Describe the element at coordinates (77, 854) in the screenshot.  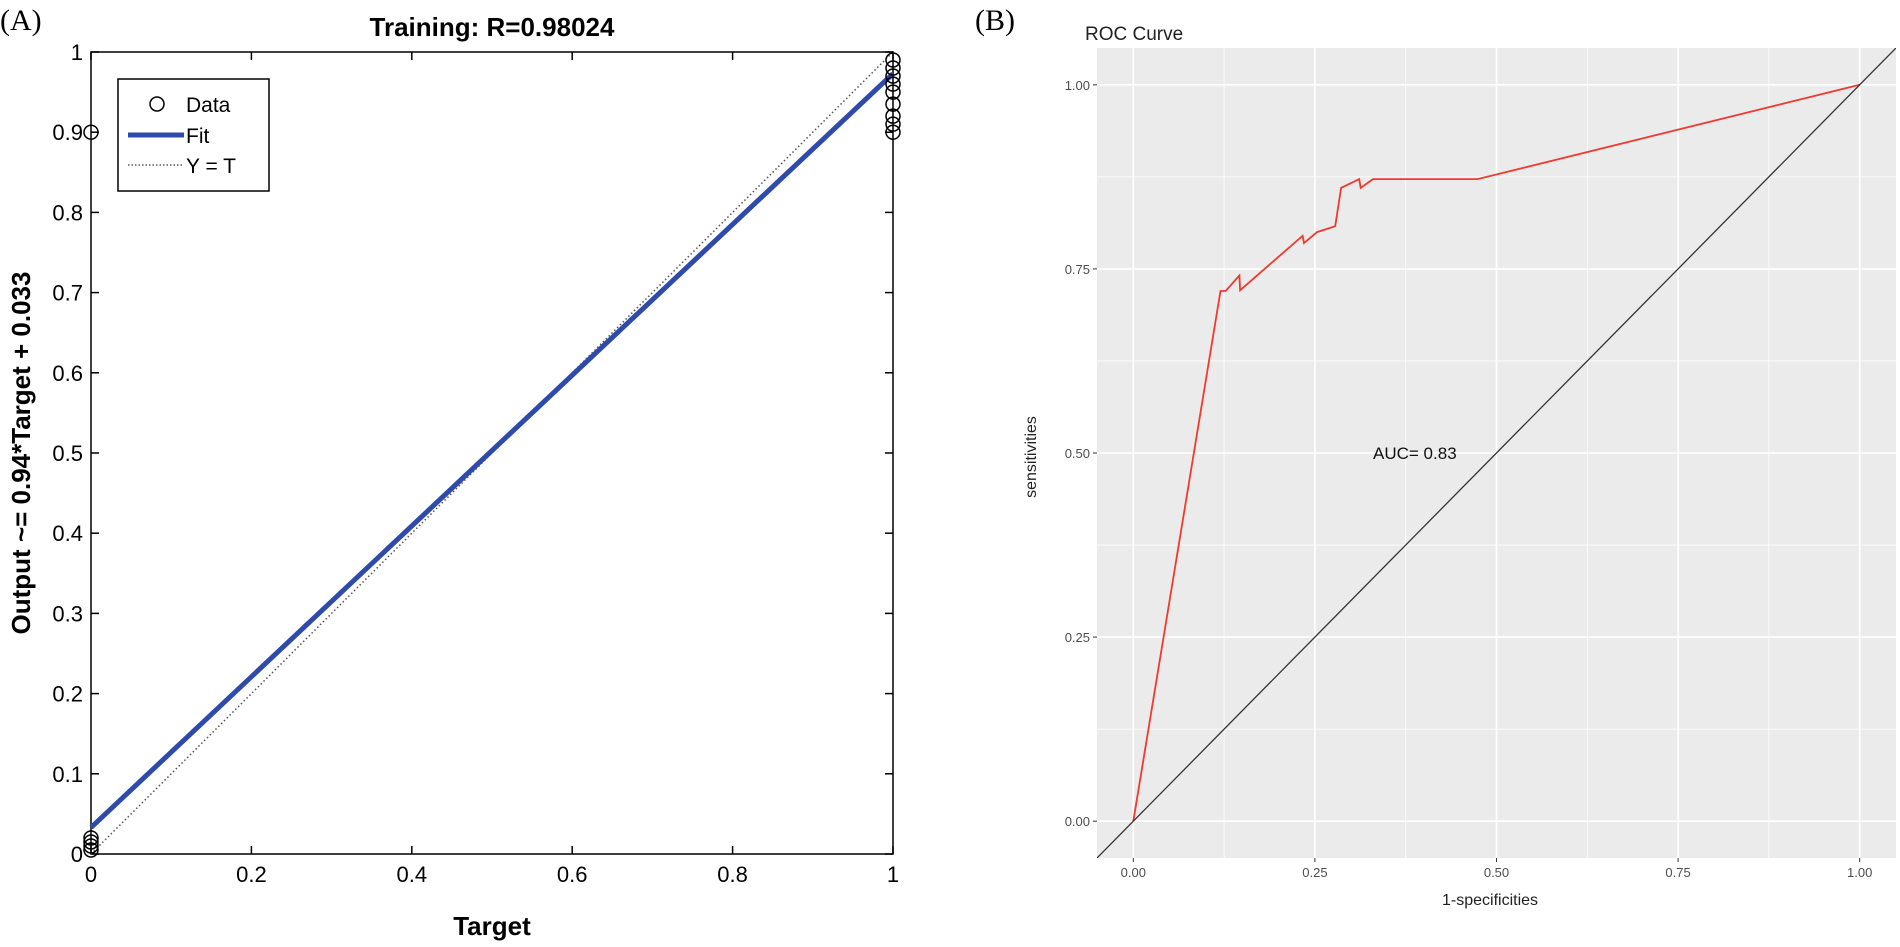
I see `y-tick-label: 0` at that location.